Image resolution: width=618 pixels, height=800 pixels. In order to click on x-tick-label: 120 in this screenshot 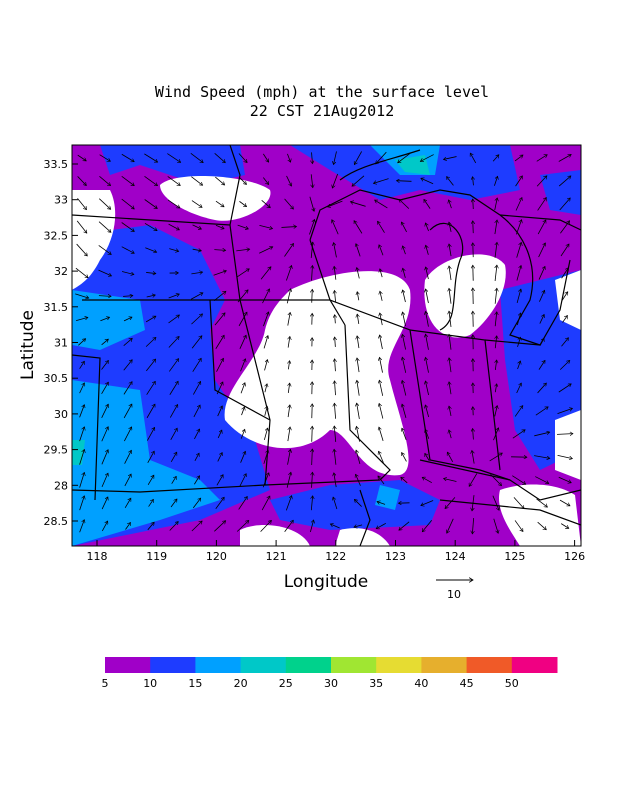, I will do `click(216, 556)`.